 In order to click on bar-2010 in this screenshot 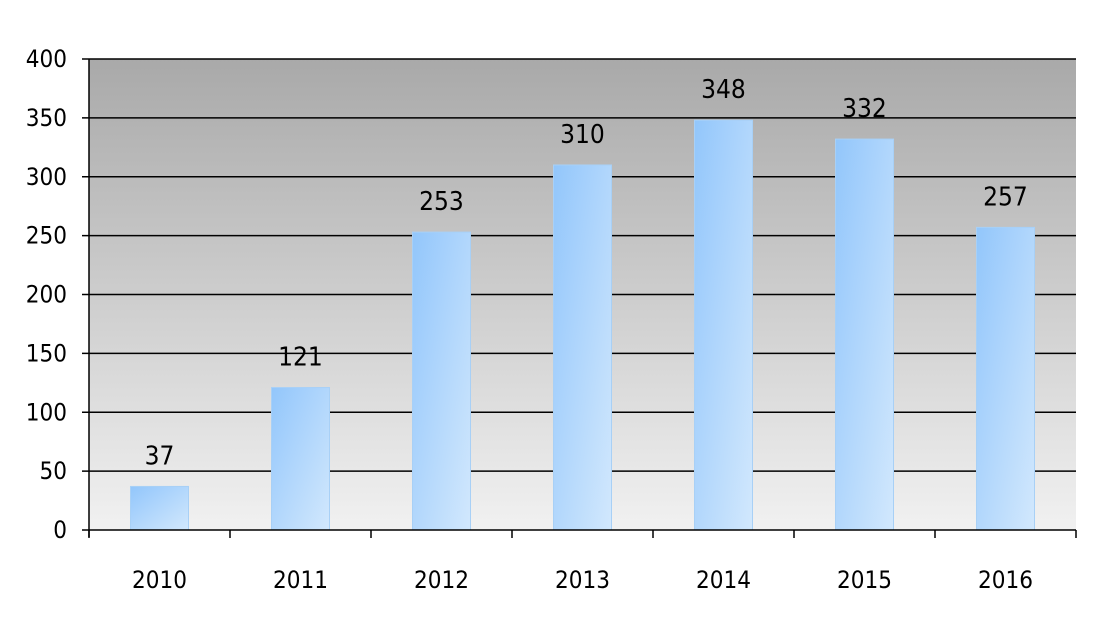, I will do `click(159, 508)`.